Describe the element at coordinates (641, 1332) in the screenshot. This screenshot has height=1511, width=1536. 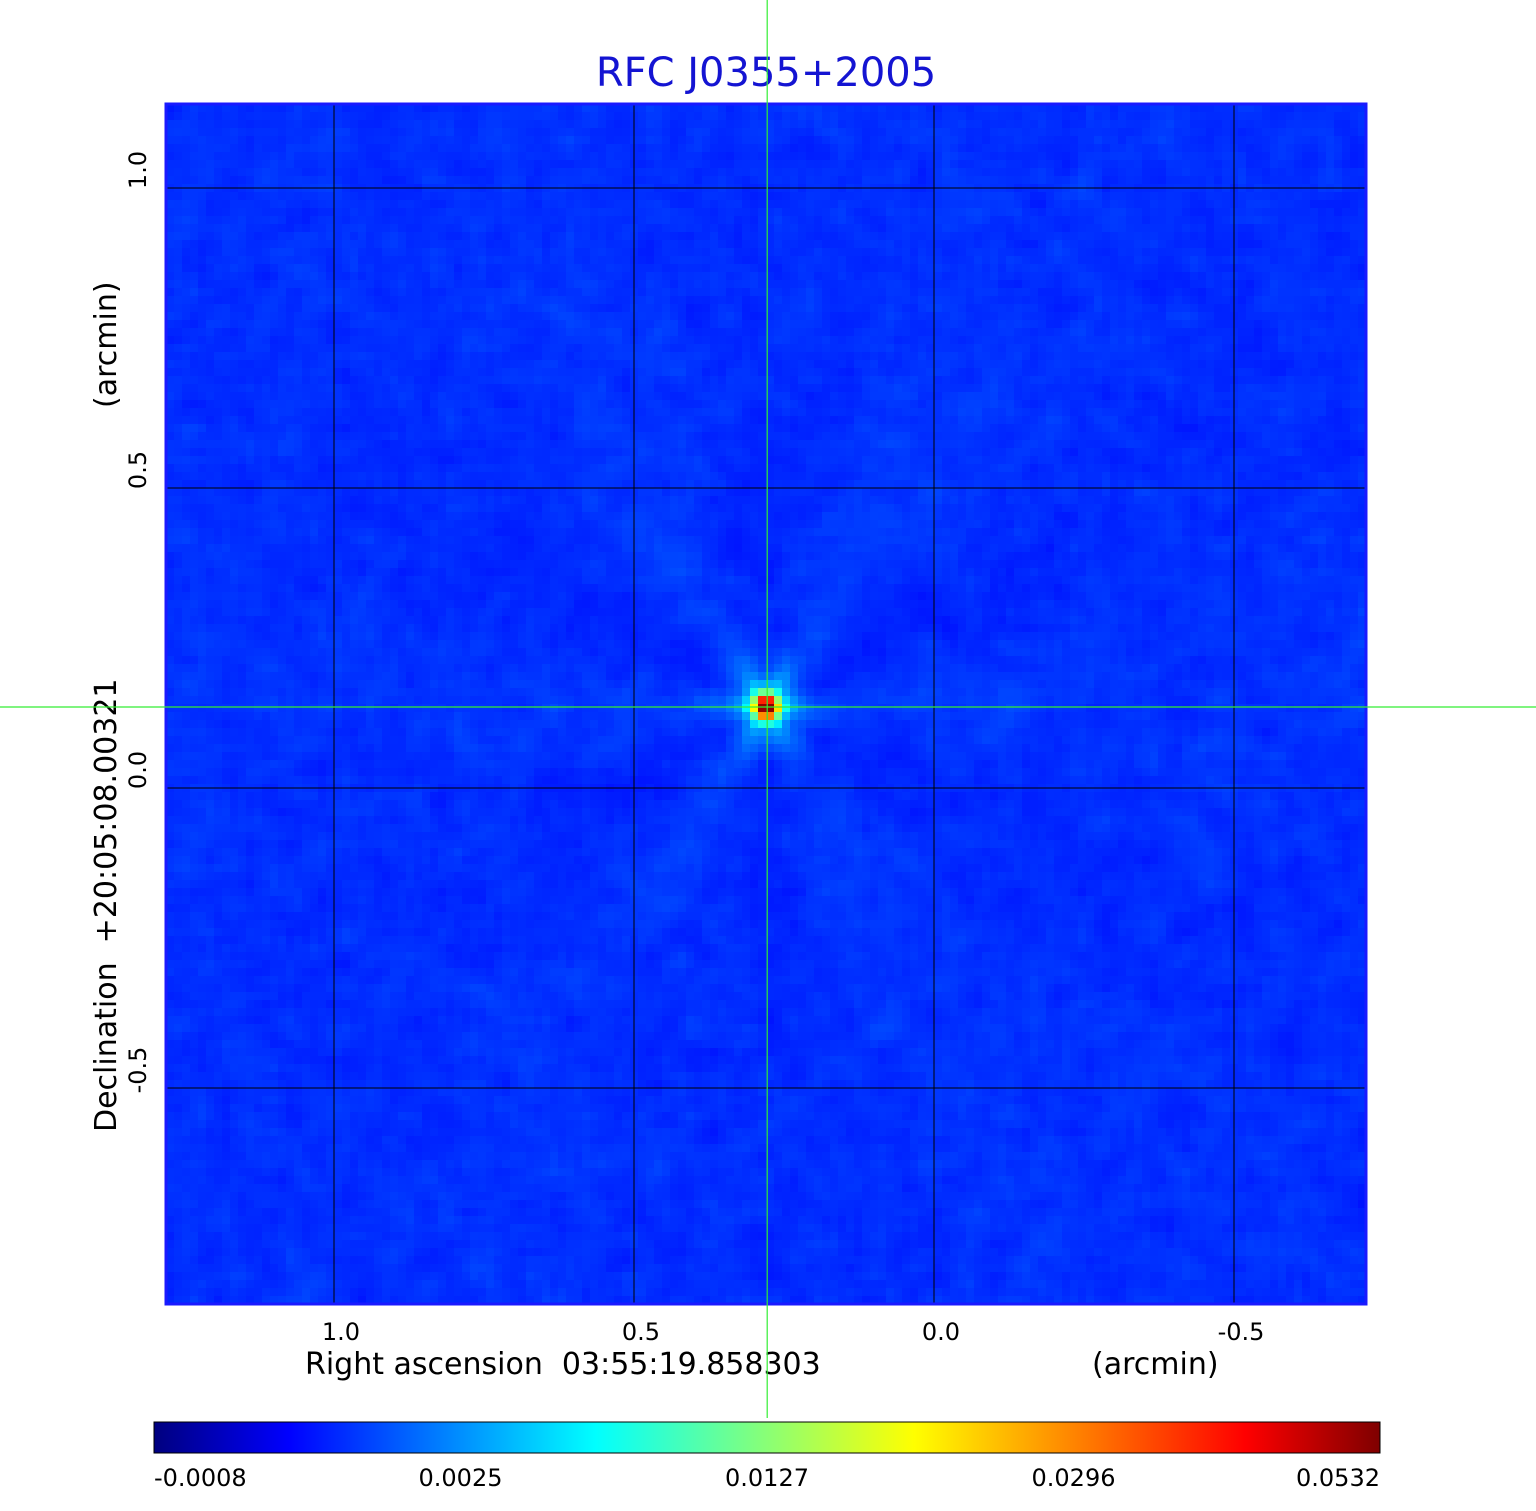
I see `x-tick-label: 0.5` at that location.